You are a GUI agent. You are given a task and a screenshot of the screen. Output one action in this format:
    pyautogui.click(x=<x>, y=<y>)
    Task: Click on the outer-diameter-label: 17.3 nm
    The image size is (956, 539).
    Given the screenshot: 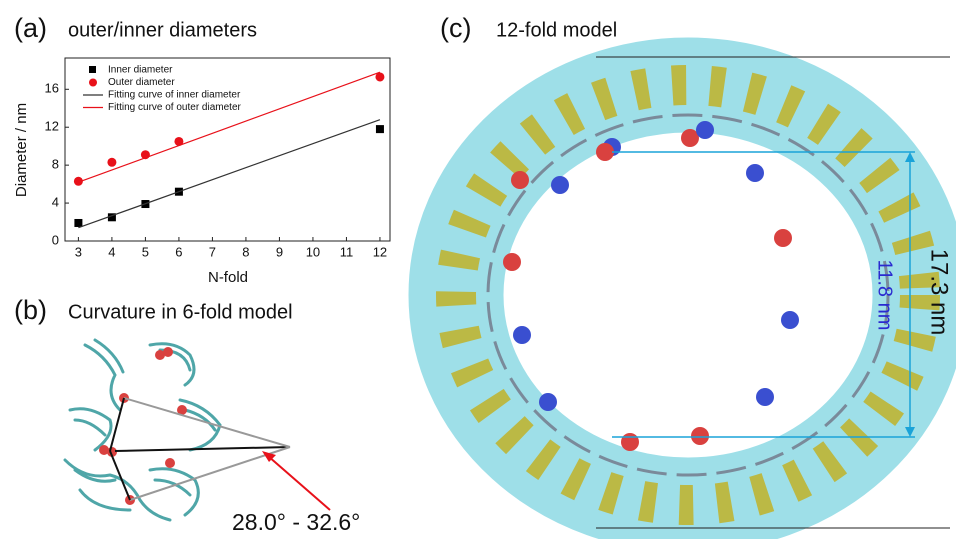 What is the action you would take?
    pyautogui.click(x=939, y=292)
    